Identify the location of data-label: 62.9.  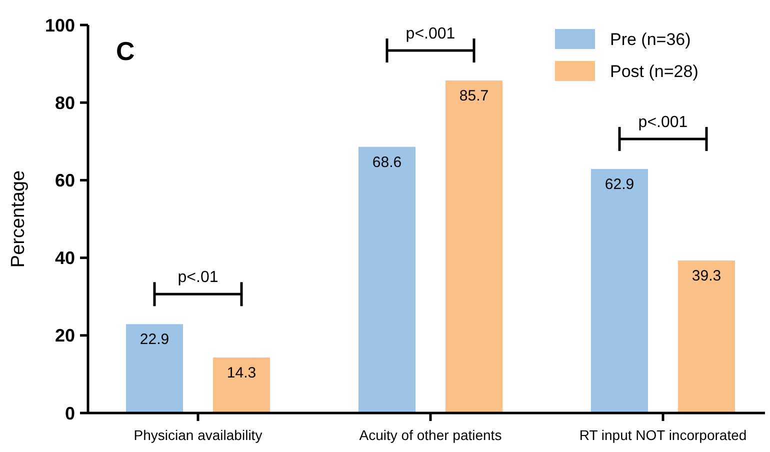
(619, 184).